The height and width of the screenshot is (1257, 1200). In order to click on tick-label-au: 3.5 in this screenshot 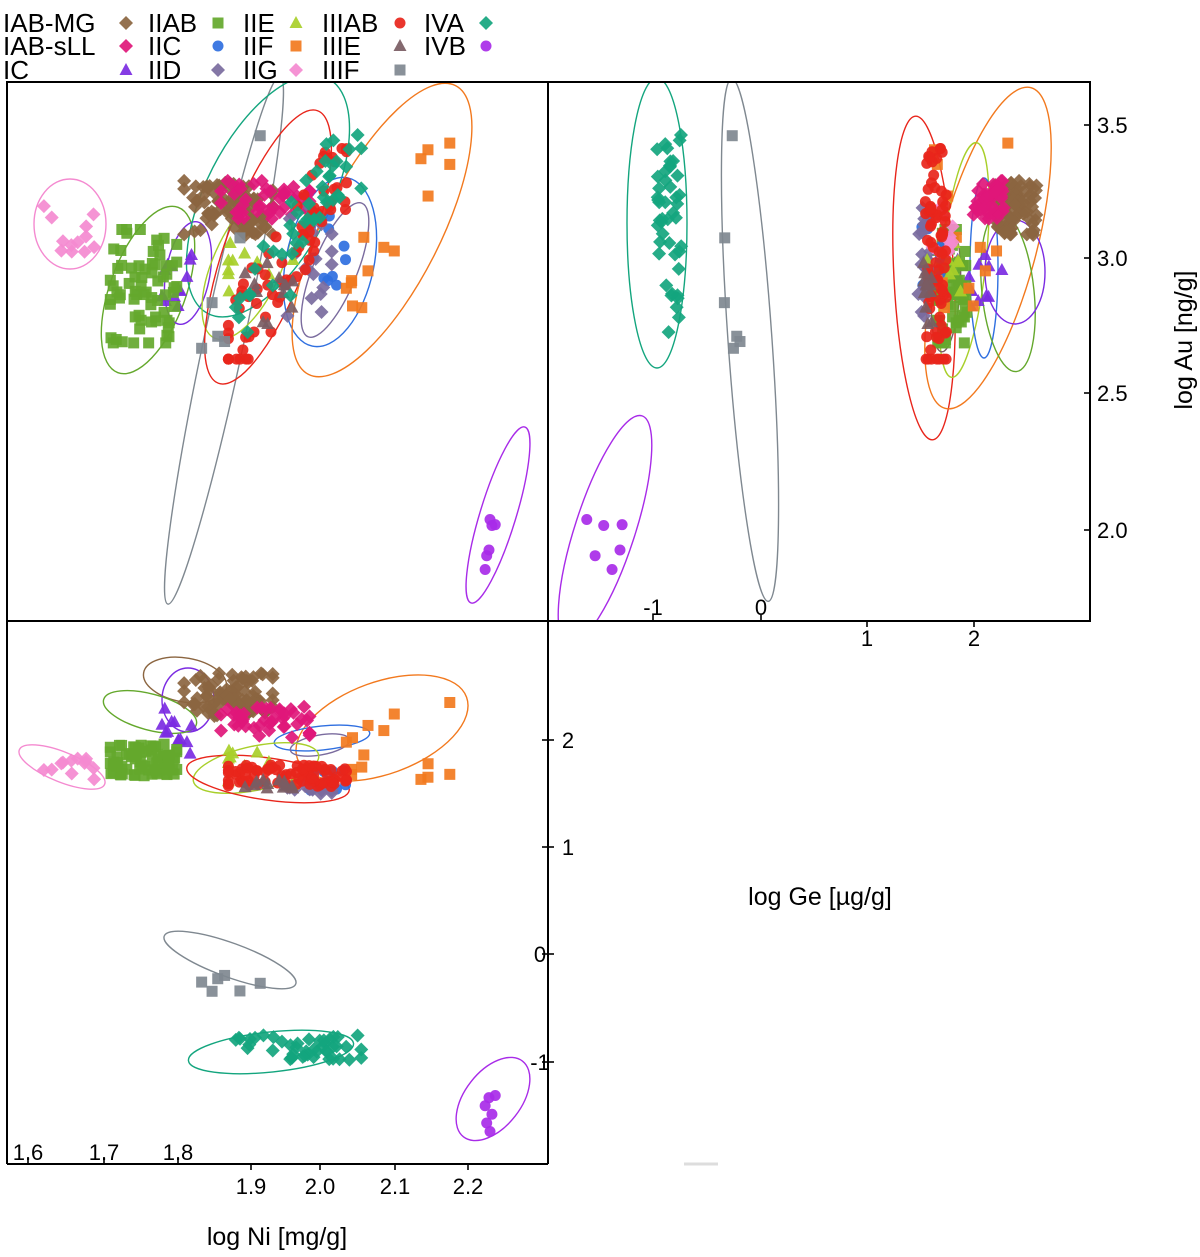, I will do `click(1112, 125)`.